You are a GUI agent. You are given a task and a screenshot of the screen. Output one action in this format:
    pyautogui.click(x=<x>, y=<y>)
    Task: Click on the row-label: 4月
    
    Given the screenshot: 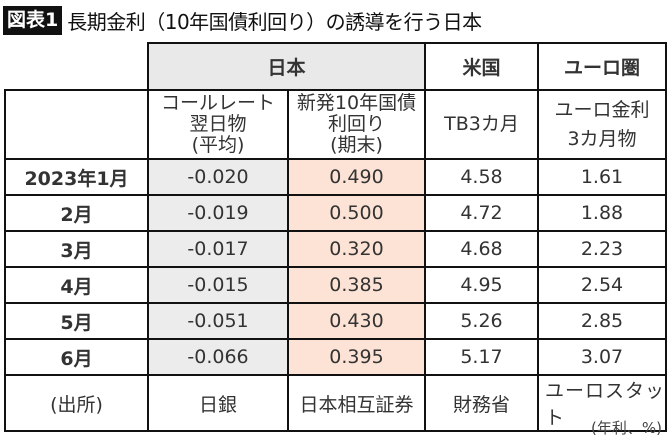 What is the action you would take?
    pyautogui.click(x=76, y=285)
    